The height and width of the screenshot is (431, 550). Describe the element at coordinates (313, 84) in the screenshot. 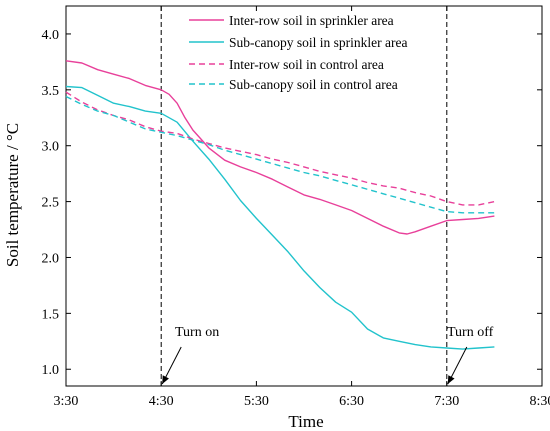

I see `legend-label-sub-canopy-control: Sub-canopy soil in control area` at that location.